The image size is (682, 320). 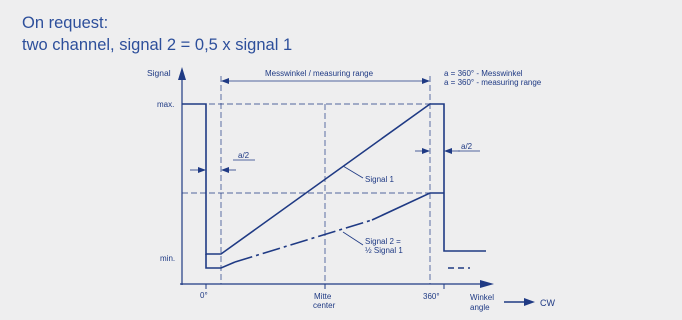 I want to click on range-arrow-left, so click(x=225, y=81).